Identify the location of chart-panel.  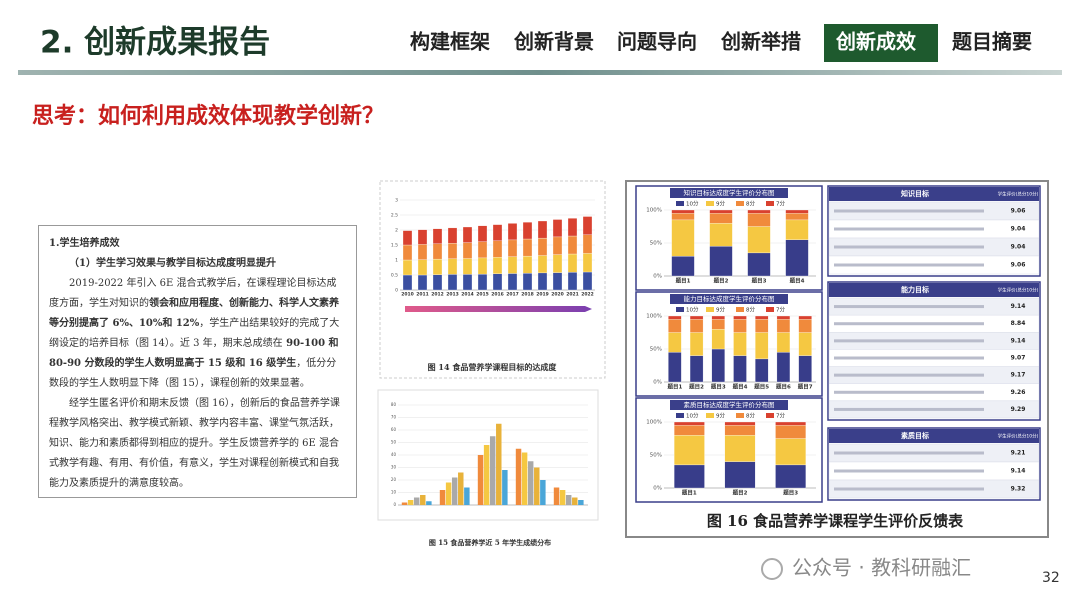
(729, 344).